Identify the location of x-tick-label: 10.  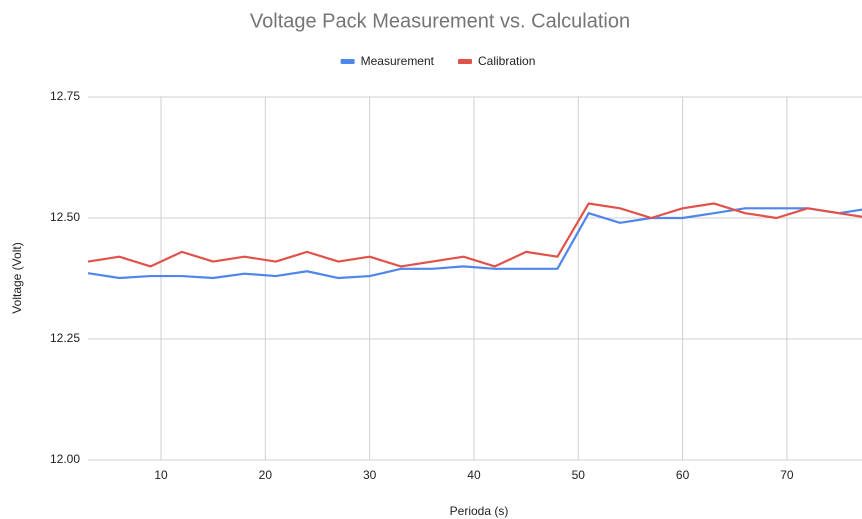
(161, 475).